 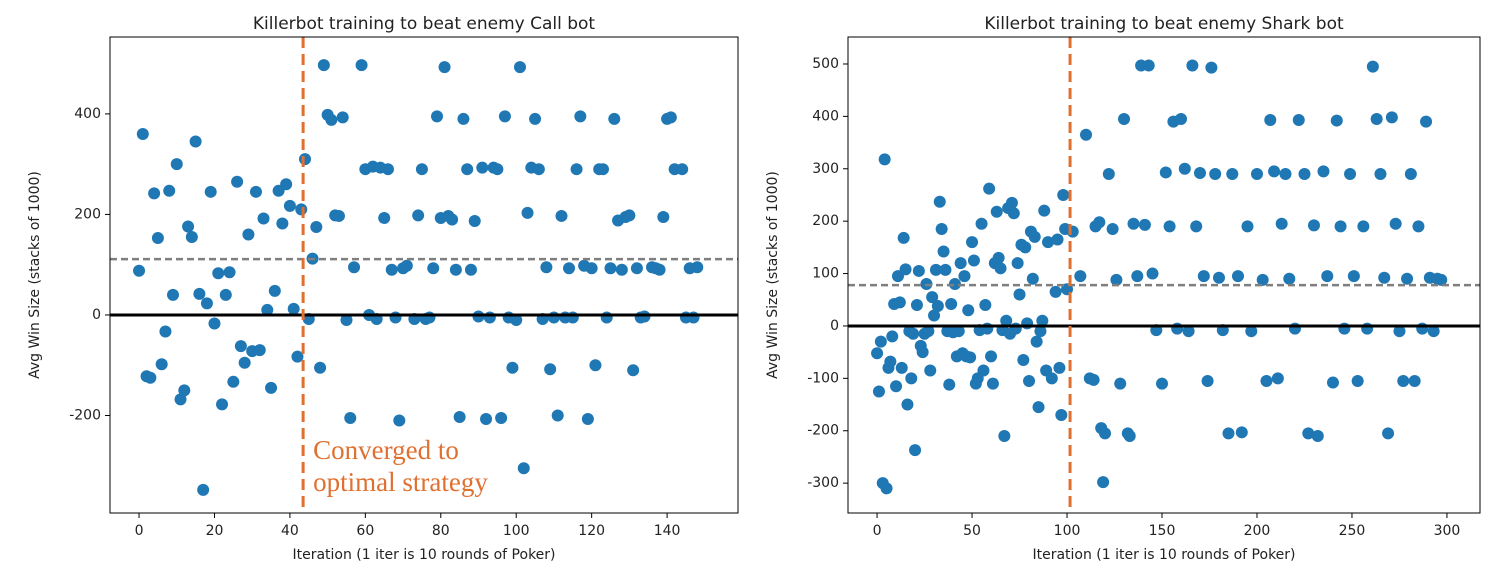 What do you see at coordinates (1257, 531) in the screenshot?
I see `x-tick-label: 200` at bounding box center [1257, 531].